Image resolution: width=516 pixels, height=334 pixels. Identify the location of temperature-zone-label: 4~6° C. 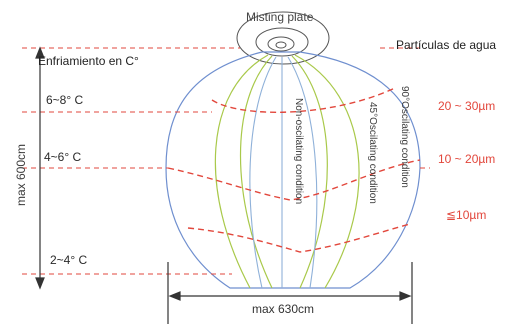
(63, 157).